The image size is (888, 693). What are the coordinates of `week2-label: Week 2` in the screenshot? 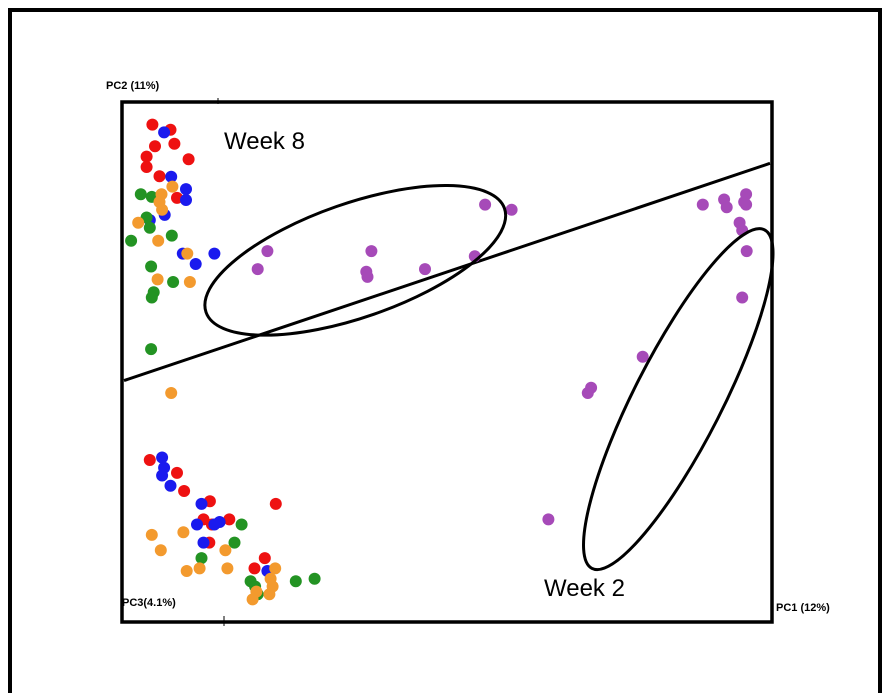 It's located at (584, 588).